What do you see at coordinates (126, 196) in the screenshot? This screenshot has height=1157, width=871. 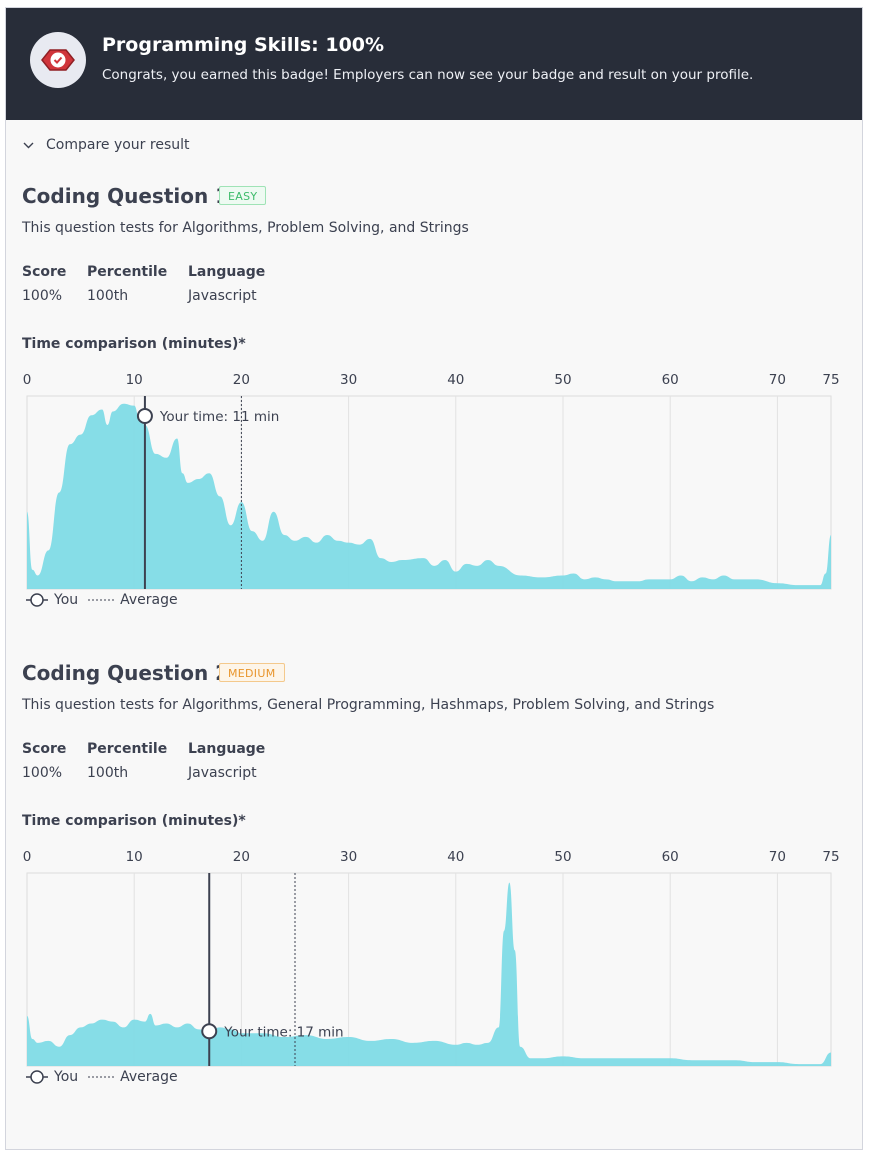 I see `question-title: Coding Question 1` at bounding box center [126, 196].